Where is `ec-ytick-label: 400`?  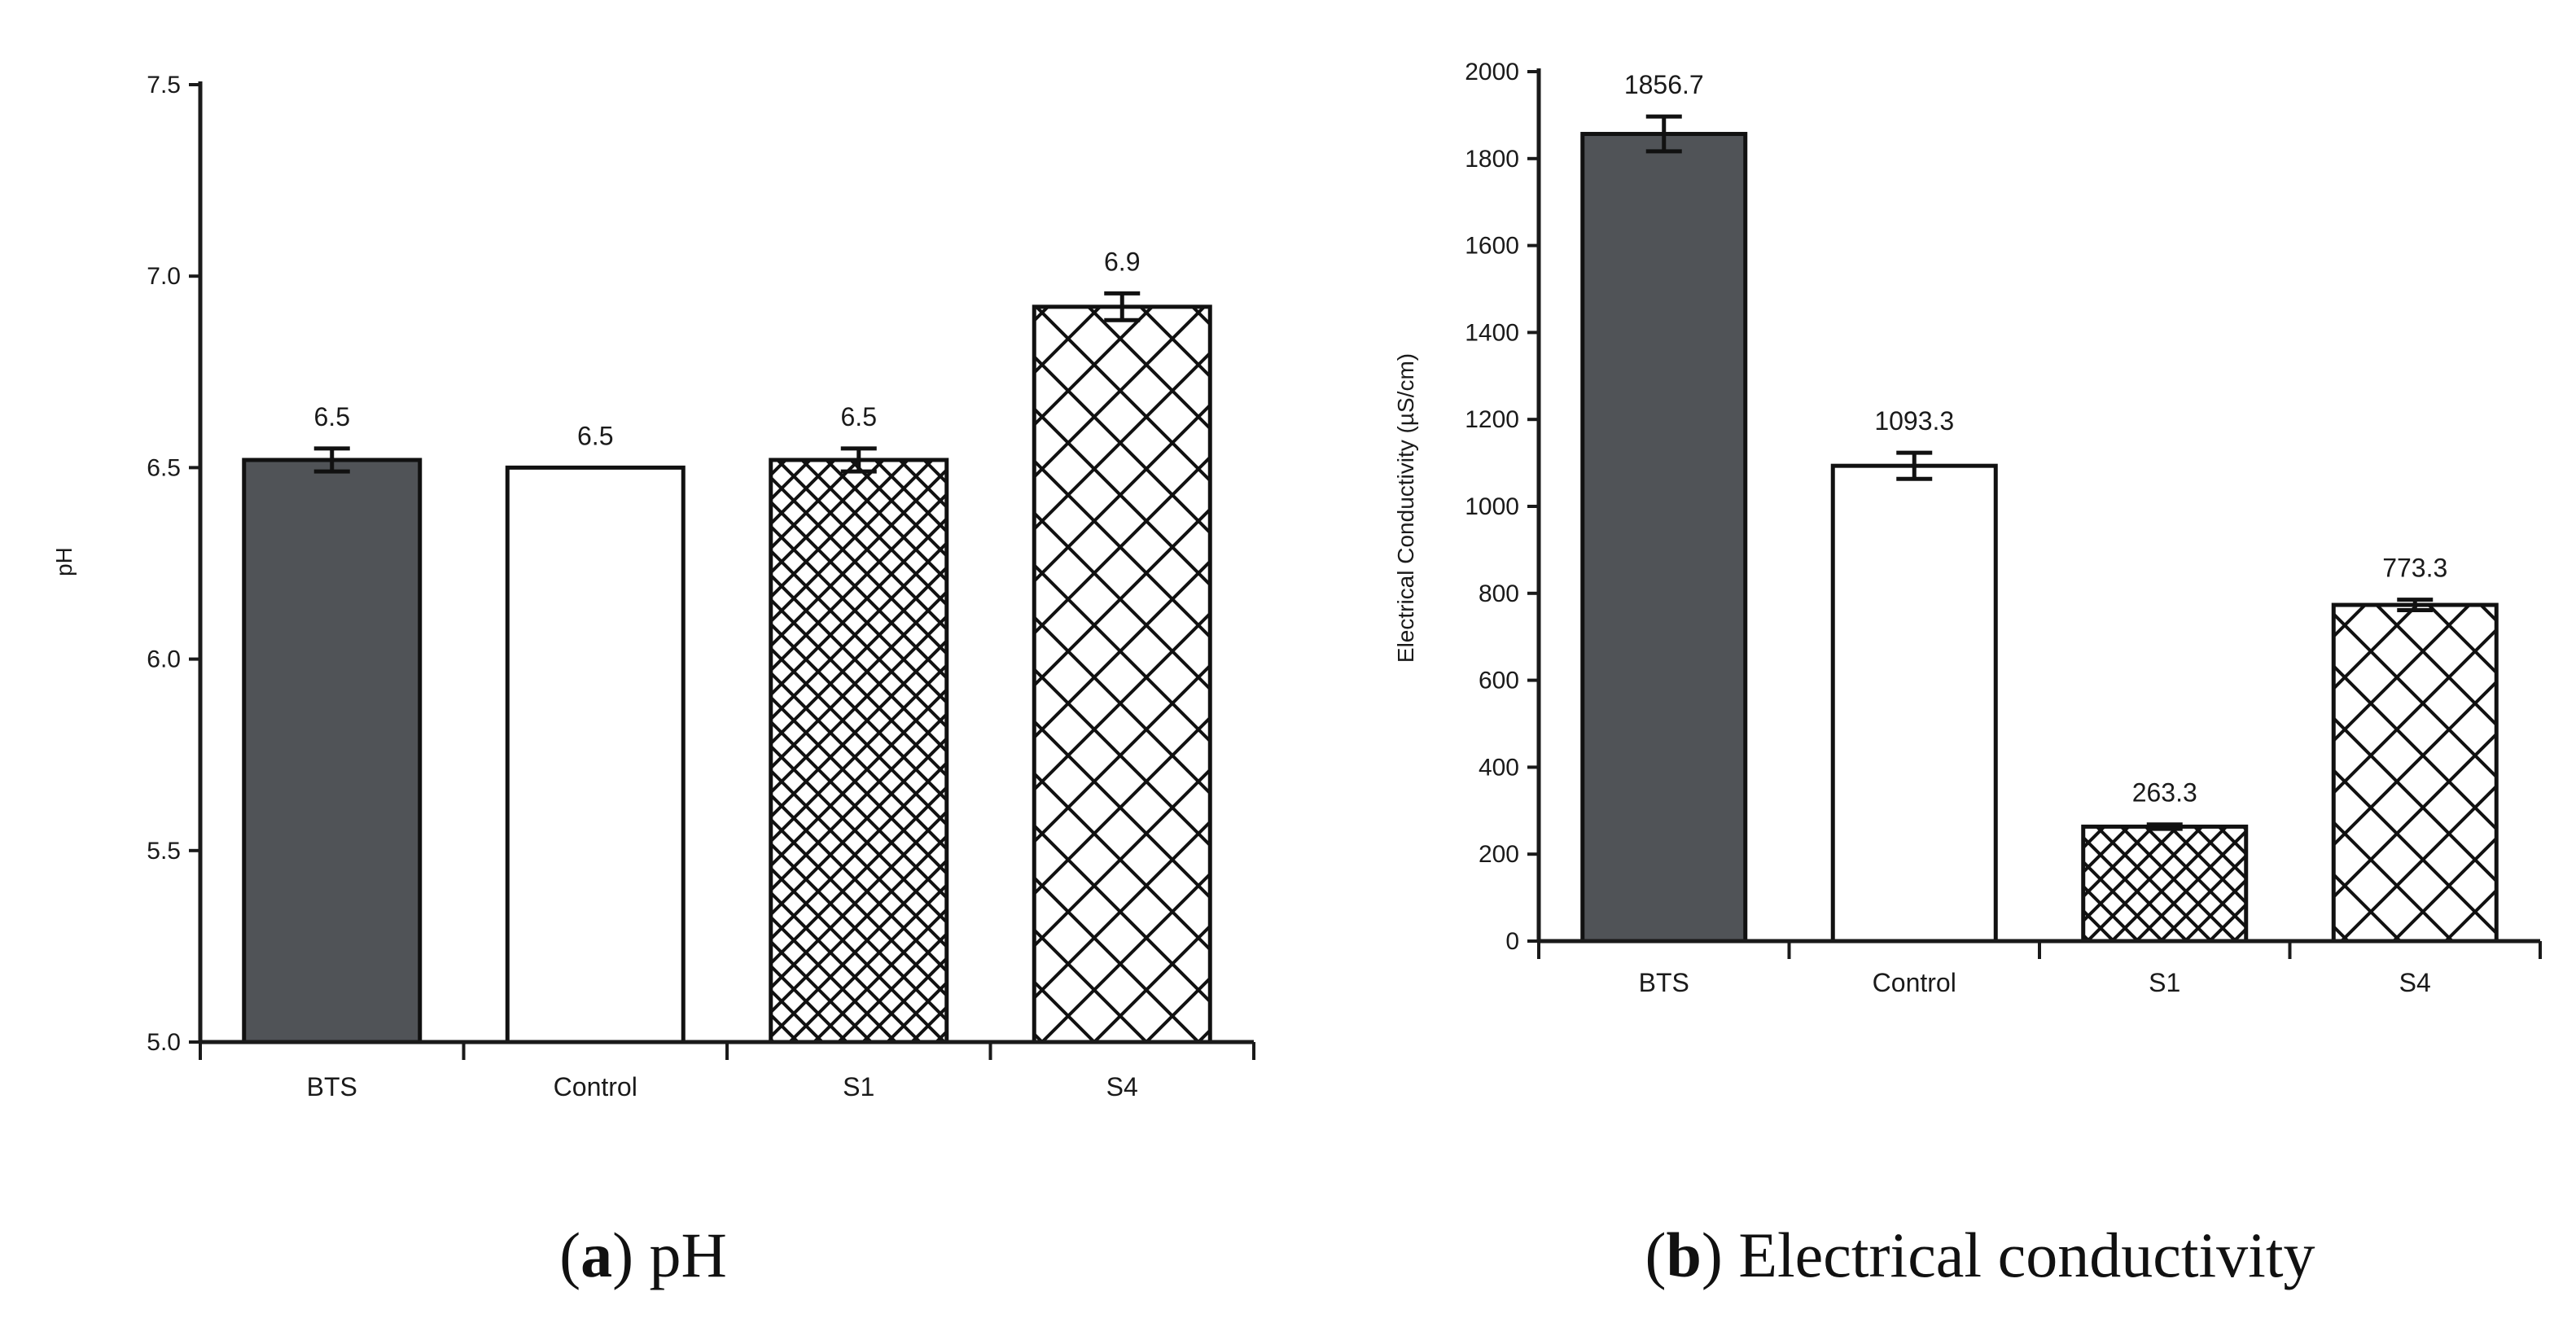
ec-ytick-label: 400 is located at coordinates (1499, 768).